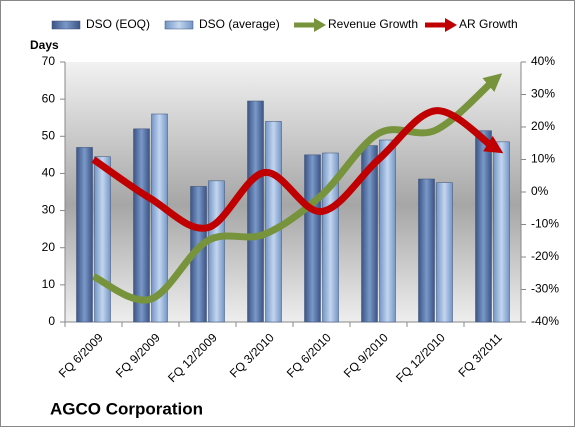 The height and width of the screenshot is (427, 575). What do you see at coordinates (126, 408) in the screenshot?
I see `chart-title: AGCO Corporation` at bounding box center [126, 408].